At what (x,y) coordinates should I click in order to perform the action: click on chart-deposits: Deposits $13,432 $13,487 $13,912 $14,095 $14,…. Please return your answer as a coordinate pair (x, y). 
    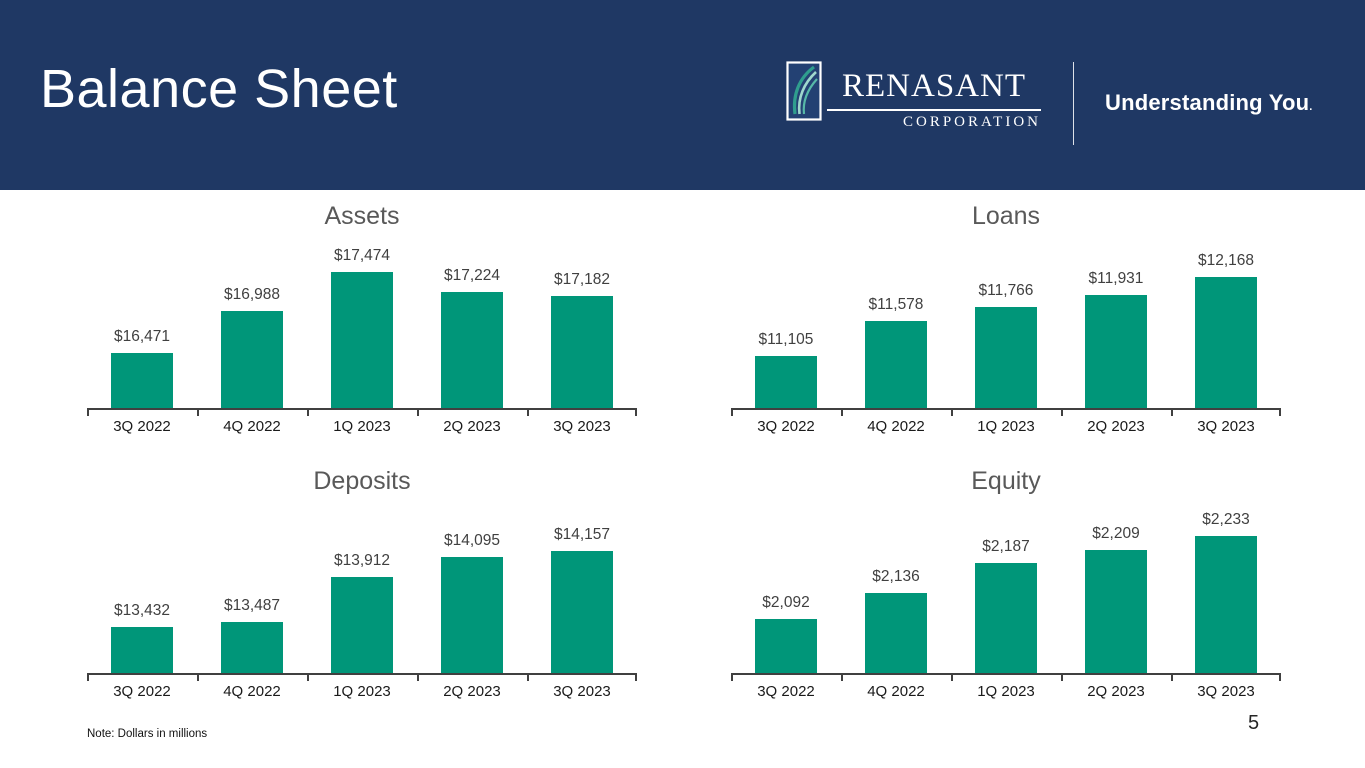
    Looking at the image, I should click on (362, 582).